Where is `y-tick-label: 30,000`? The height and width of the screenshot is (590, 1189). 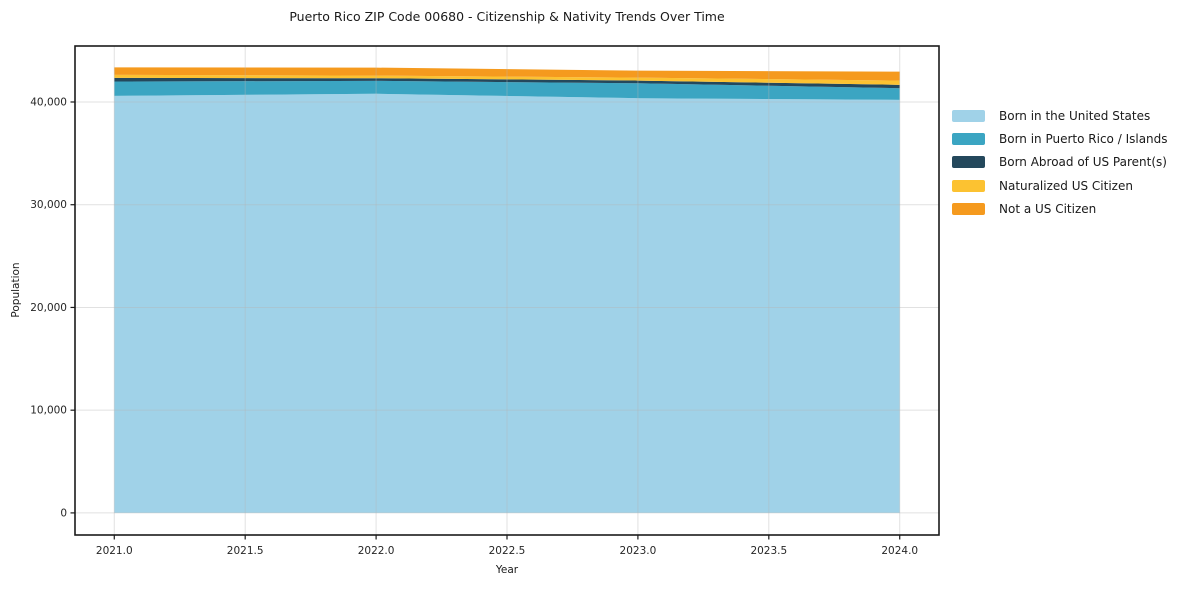 y-tick-label: 30,000 is located at coordinates (48, 205).